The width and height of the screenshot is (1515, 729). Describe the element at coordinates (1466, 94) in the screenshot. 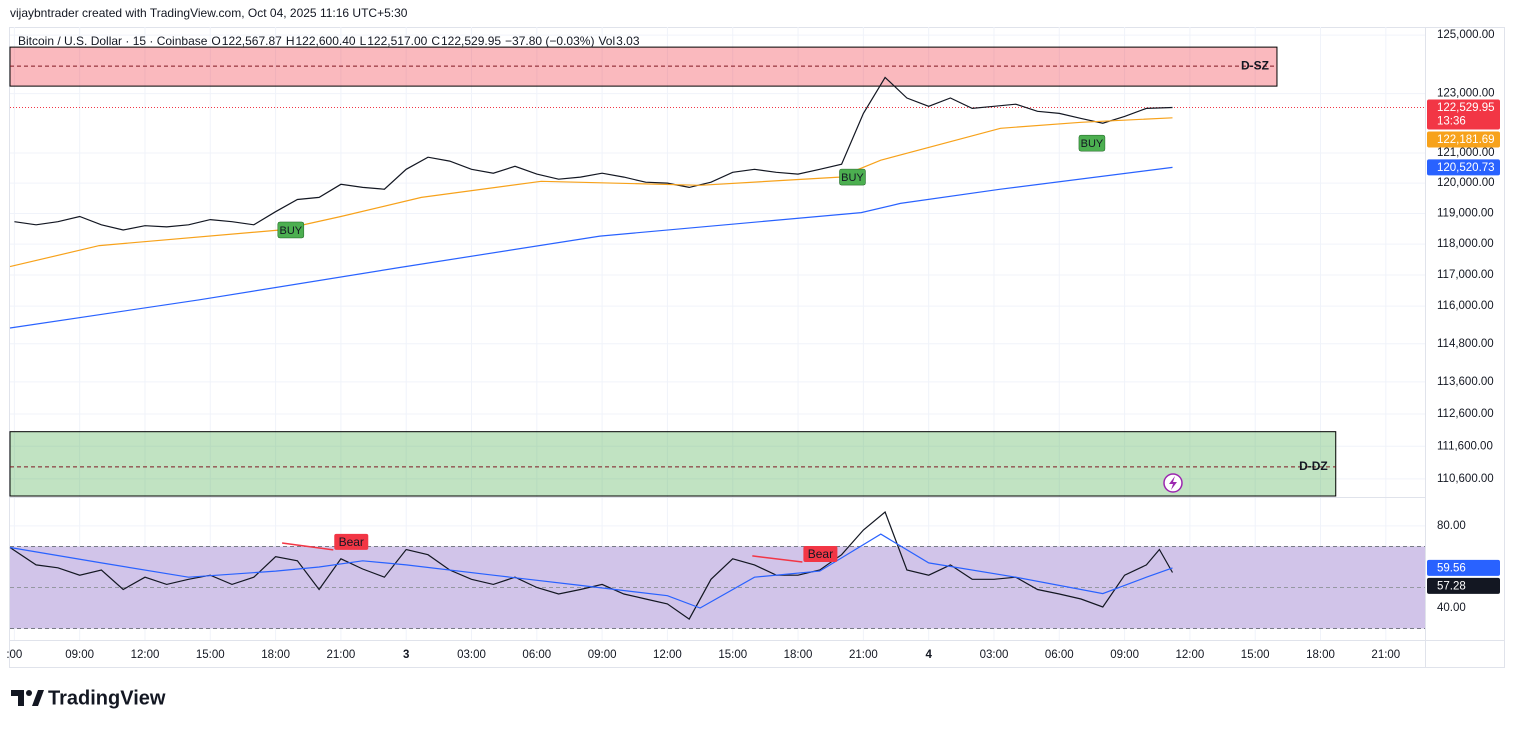

I see `y-tick-label: 123,000.00` at that location.